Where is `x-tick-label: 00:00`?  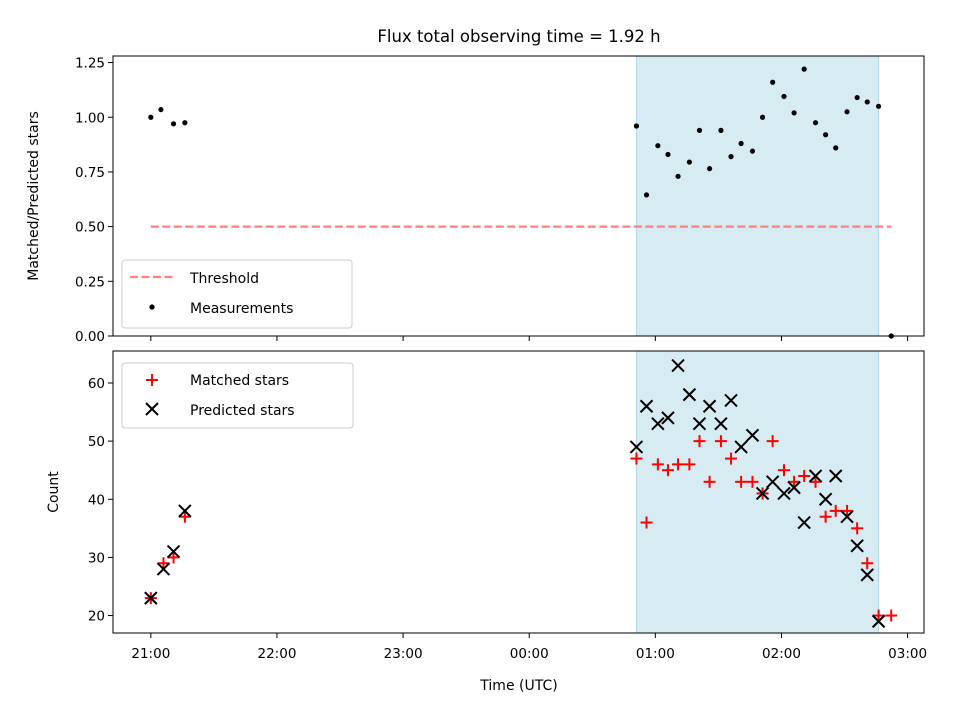 x-tick-label: 00:00 is located at coordinates (529, 654).